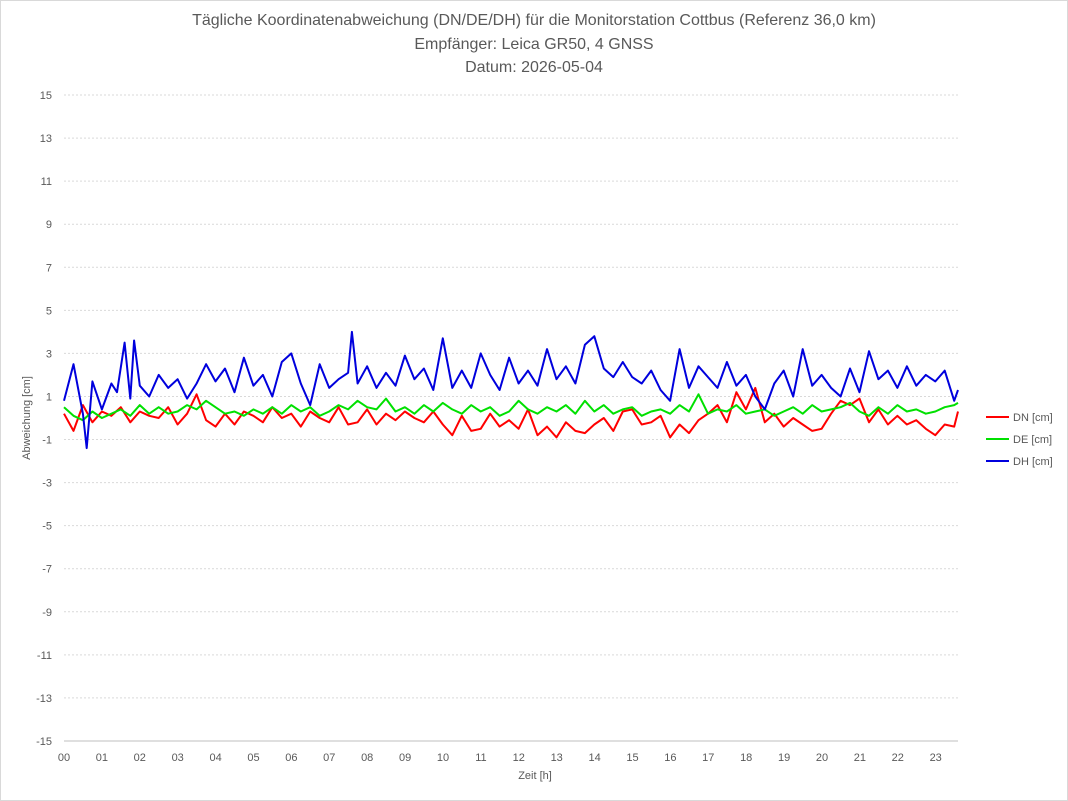  What do you see at coordinates (46, 182) in the screenshot?
I see `y-tick-label: 11` at bounding box center [46, 182].